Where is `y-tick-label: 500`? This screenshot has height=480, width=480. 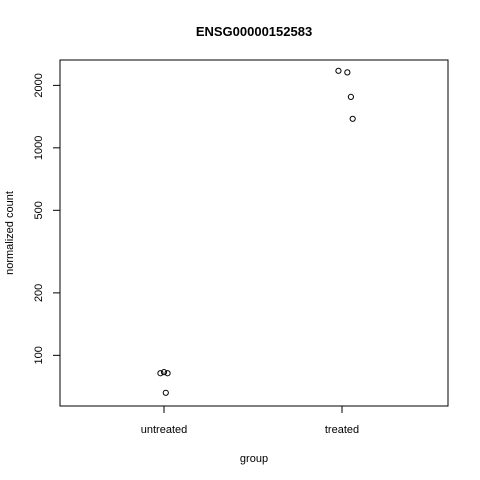 y-tick-label: 500 is located at coordinates (39, 210).